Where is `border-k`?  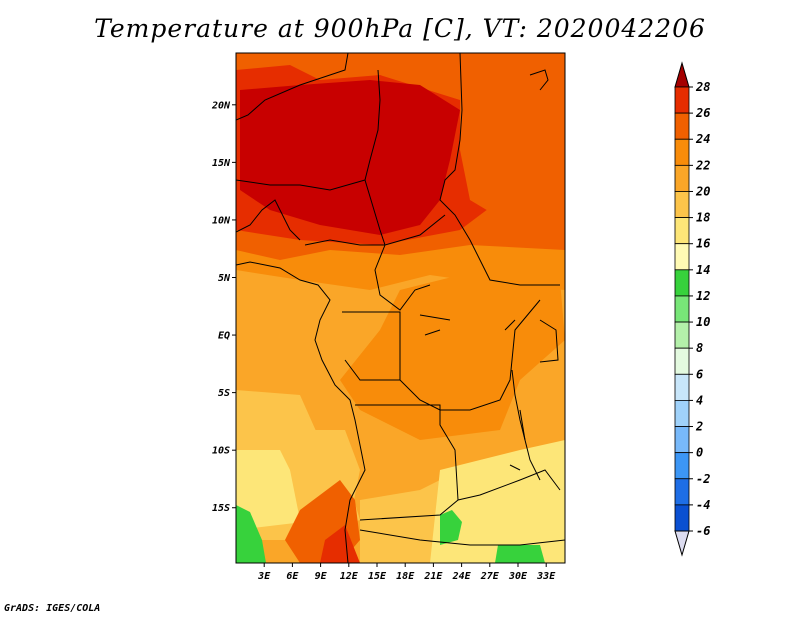
border-k is located at coordinates (462, 537).